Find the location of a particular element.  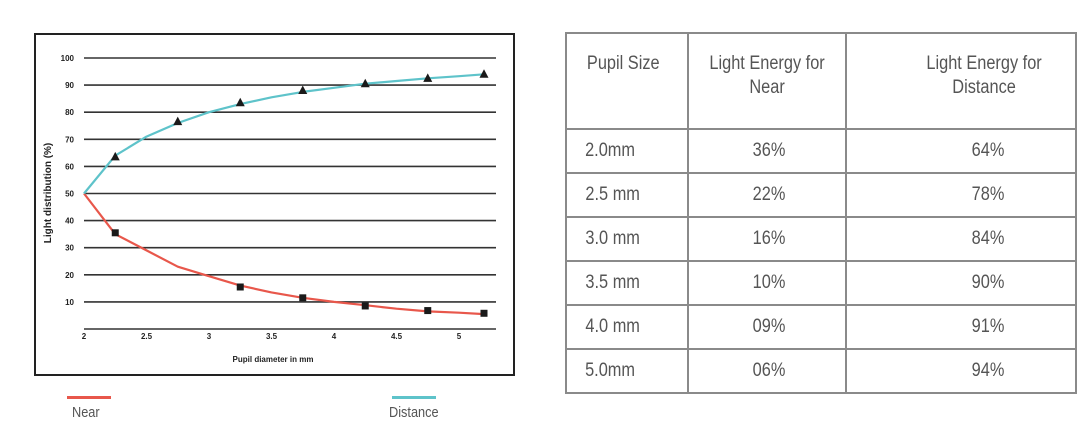

cell-pupil-size: 4.0 mm is located at coordinates (627, 327).